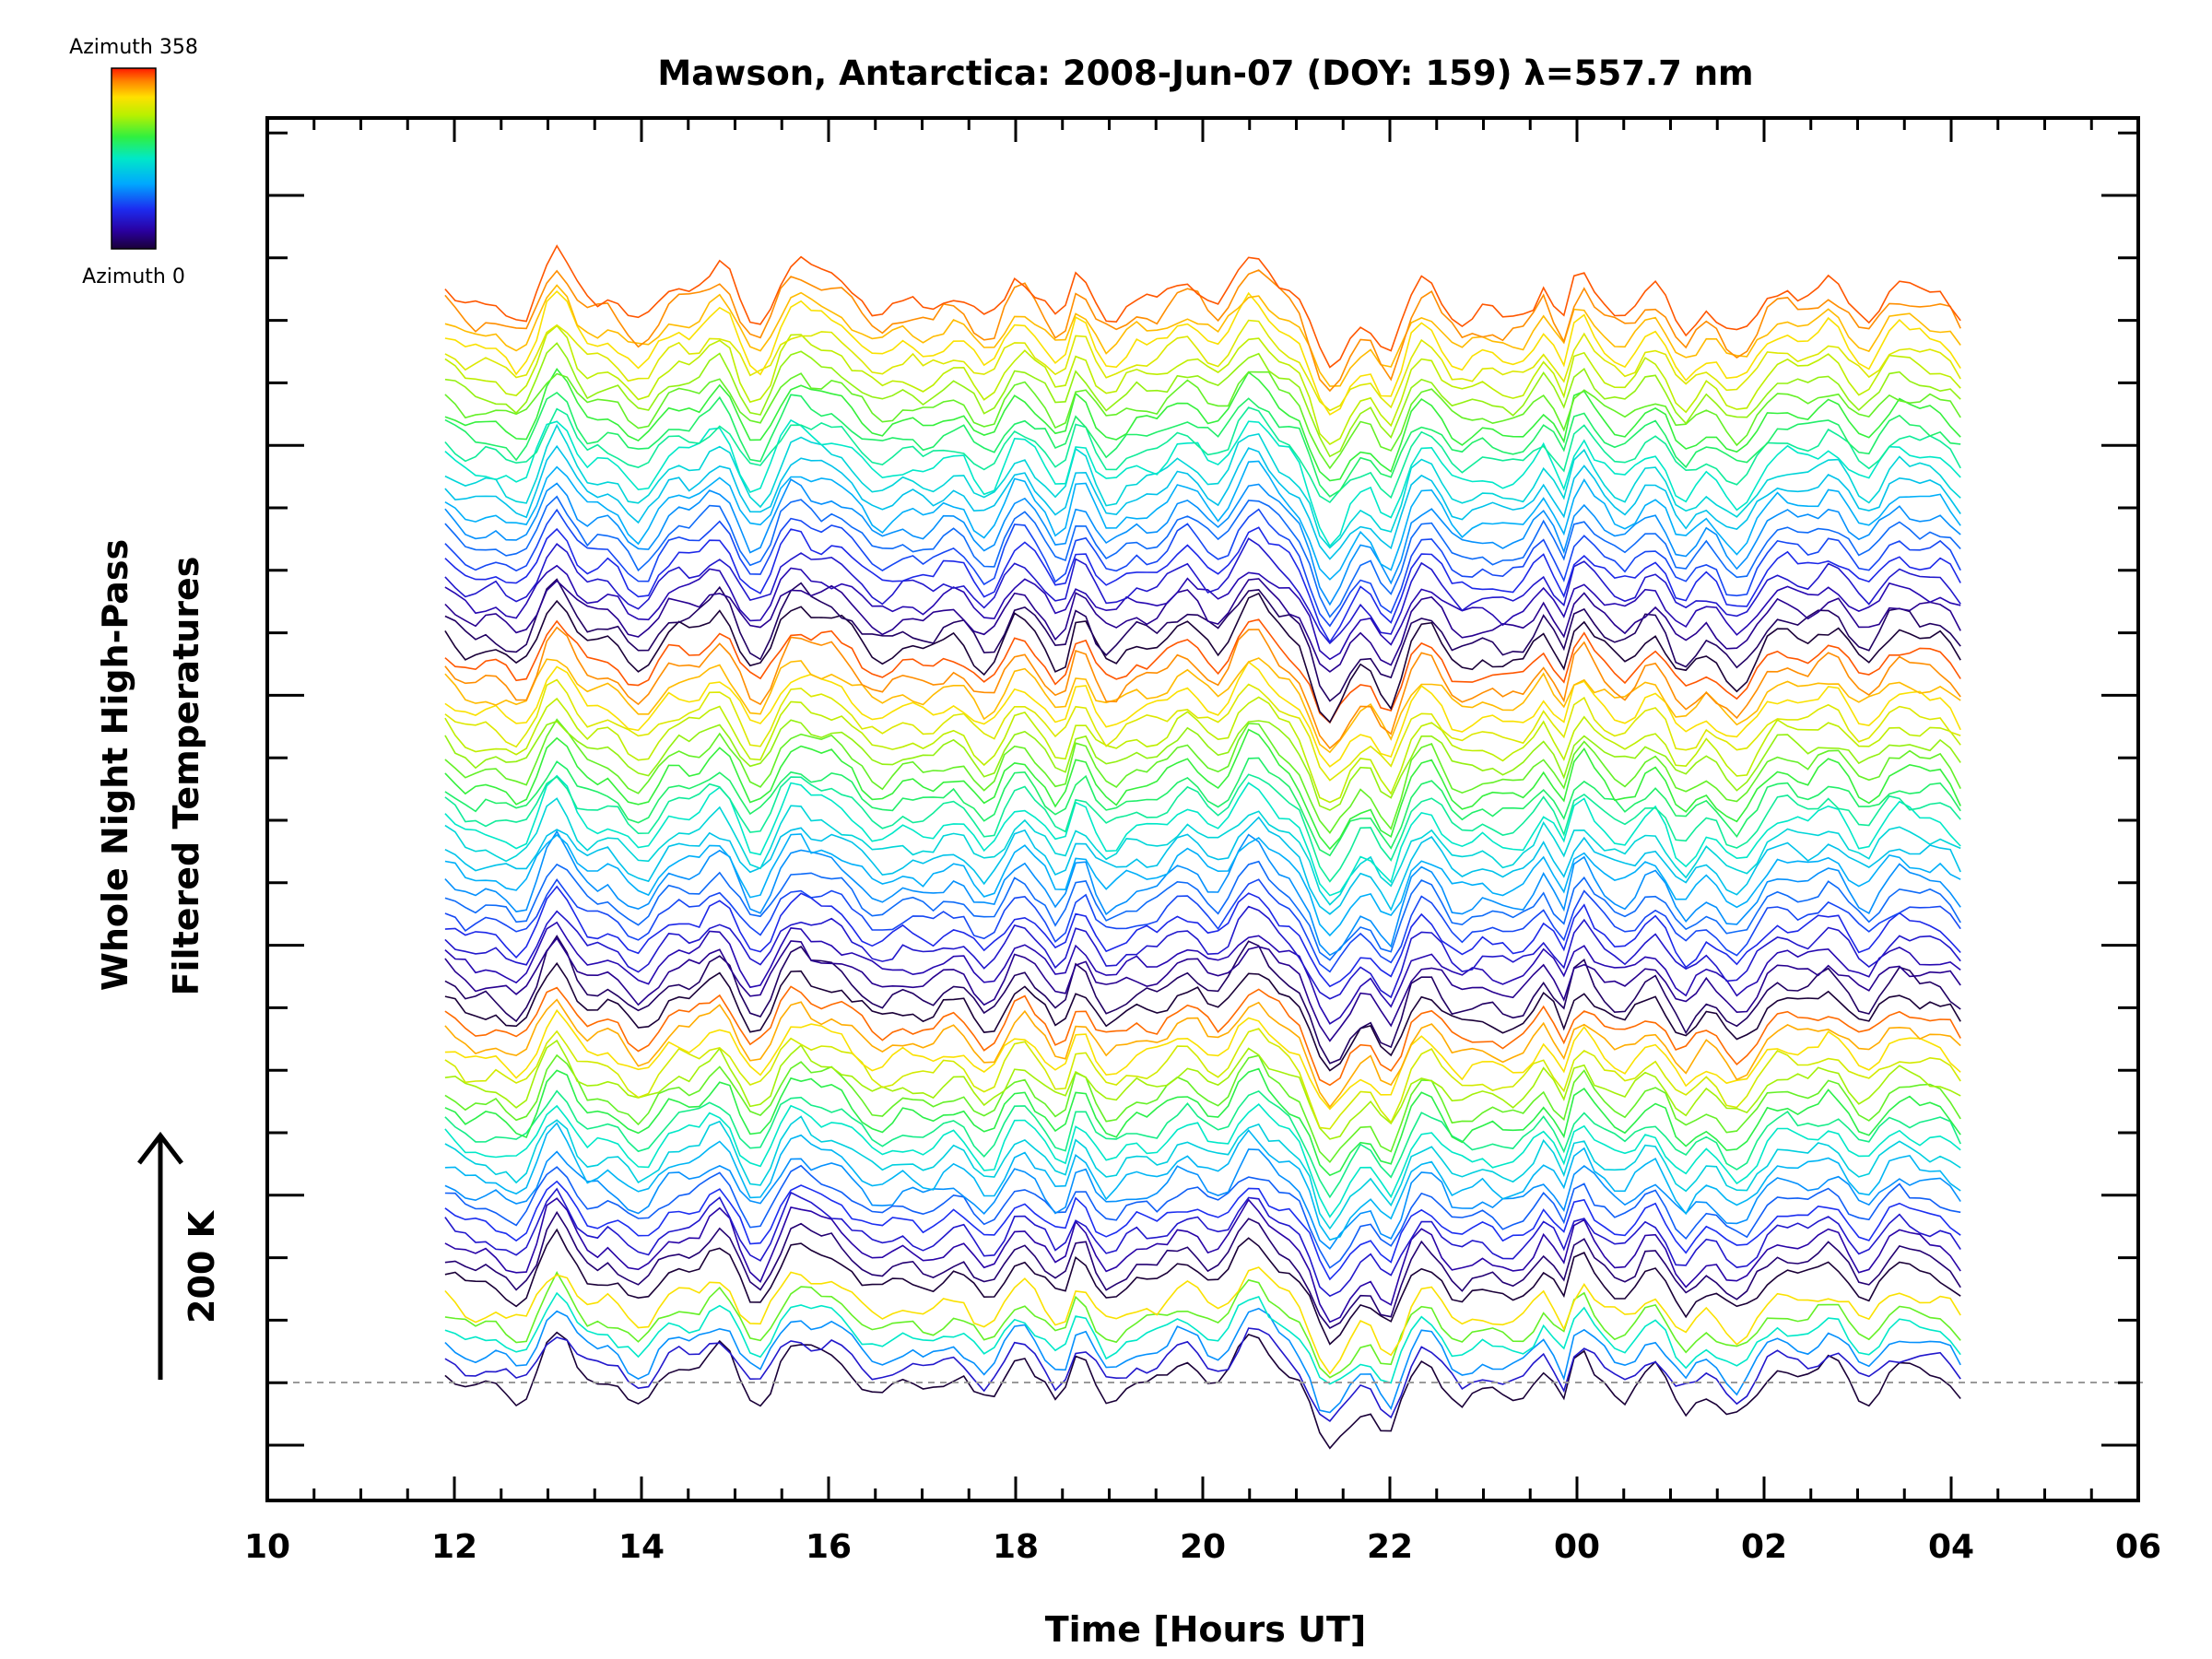 The width and height of the screenshot is (2212, 1659). What do you see at coordinates (1206, 1629) in the screenshot?
I see `x-axis-label: Time [Hours UT]` at bounding box center [1206, 1629].